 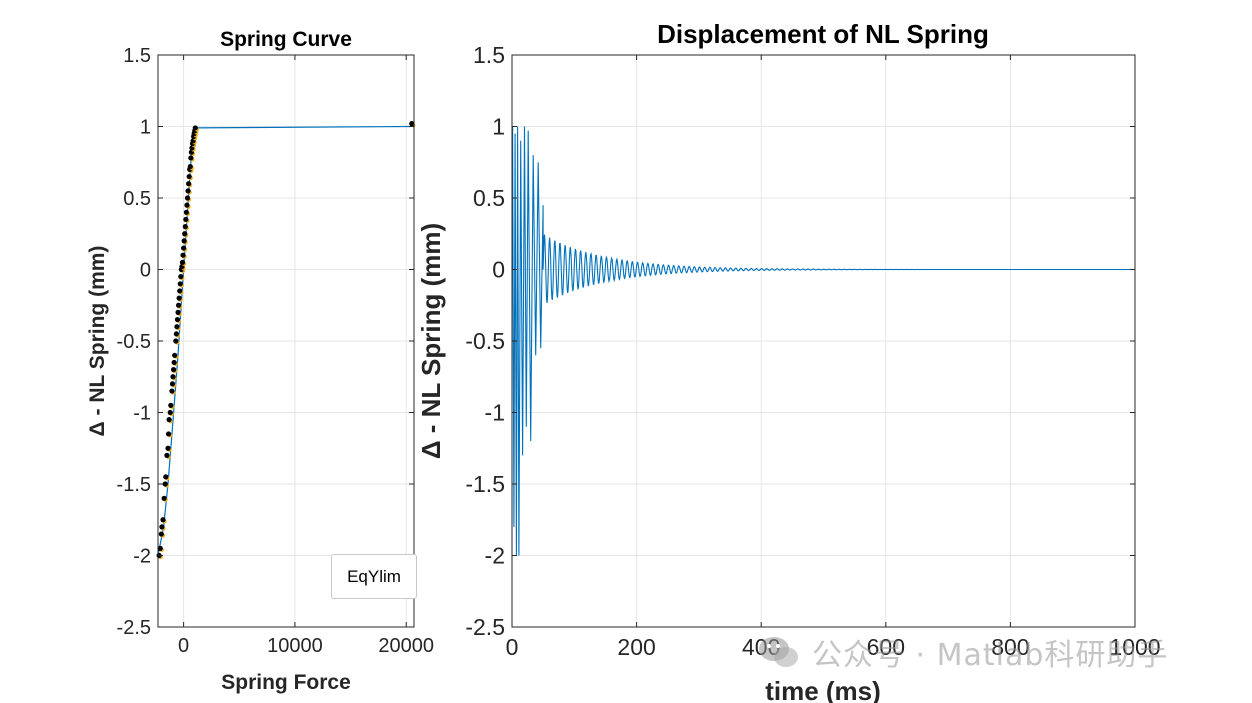 What do you see at coordinates (489, 55) in the screenshot?
I see `displacement-ytick-label: 1.5` at bounding box center [489, 55].